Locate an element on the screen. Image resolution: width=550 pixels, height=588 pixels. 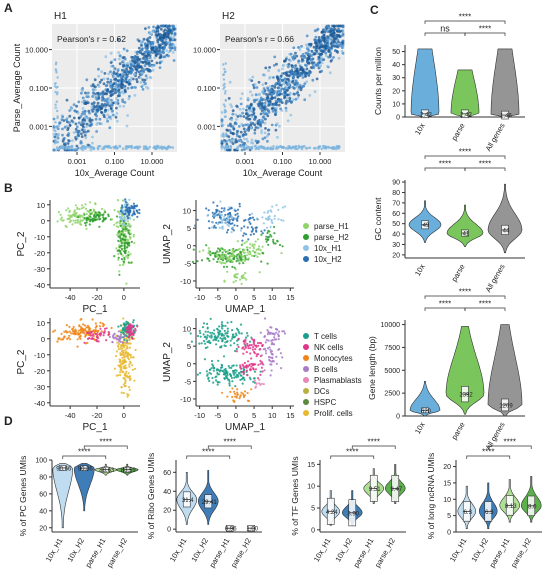
y-tick-label: 0 is located at coordinates (169, 530).